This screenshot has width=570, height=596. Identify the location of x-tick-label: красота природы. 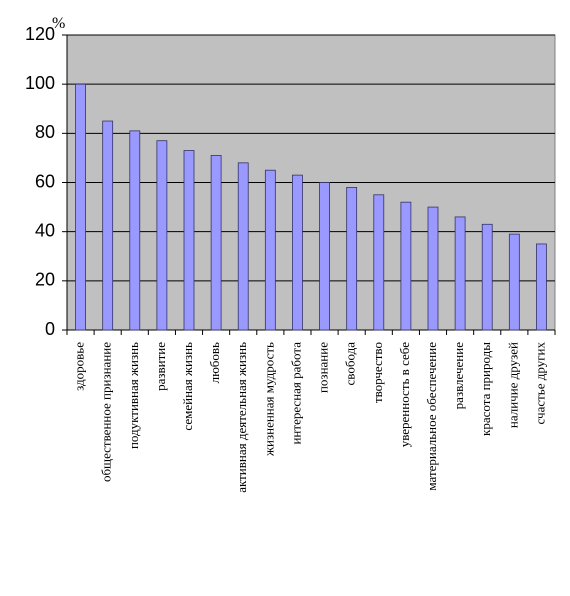
(485, 389).